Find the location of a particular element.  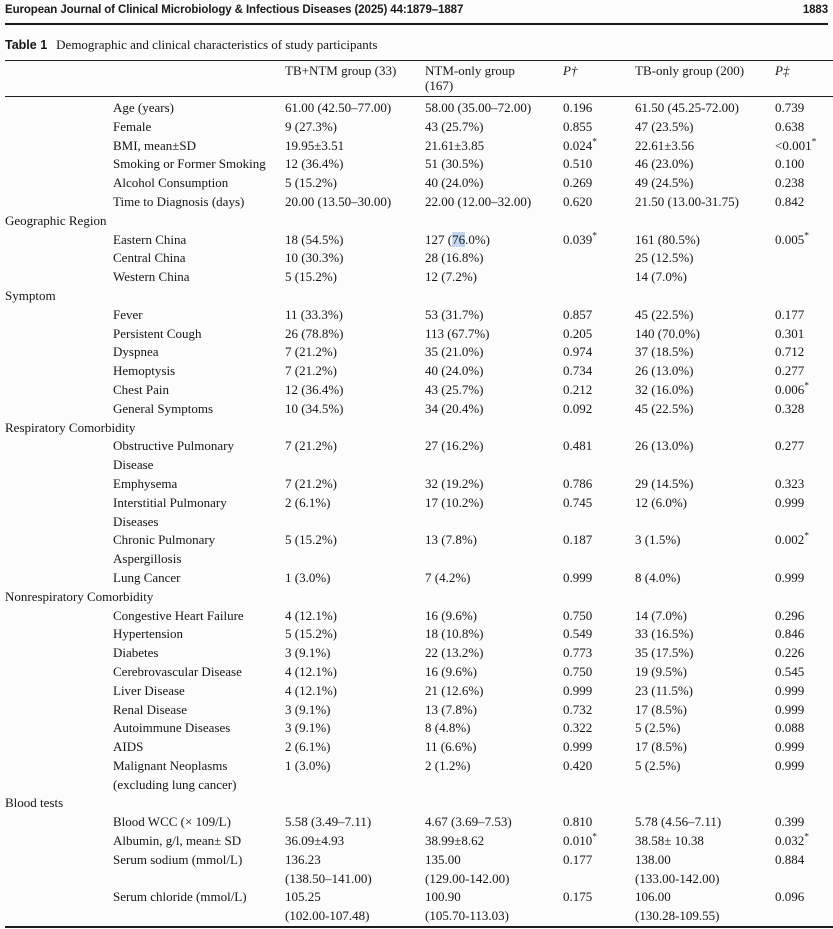

cell-value: 3 (1.5%) is located at coordinates (658, 540).